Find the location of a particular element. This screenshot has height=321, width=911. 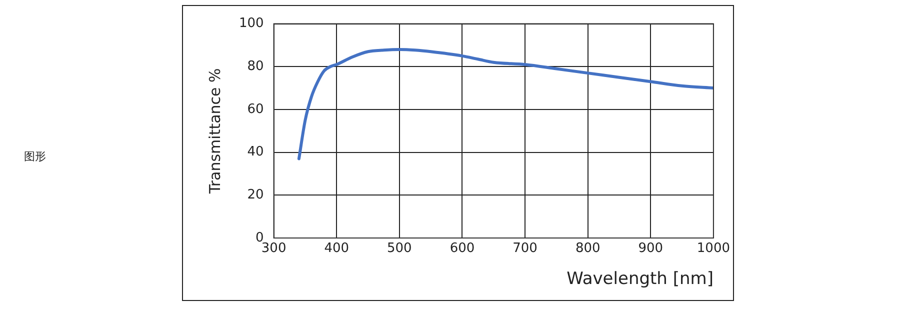

x-tick-label: 500 is located at coordinates (399, 248).